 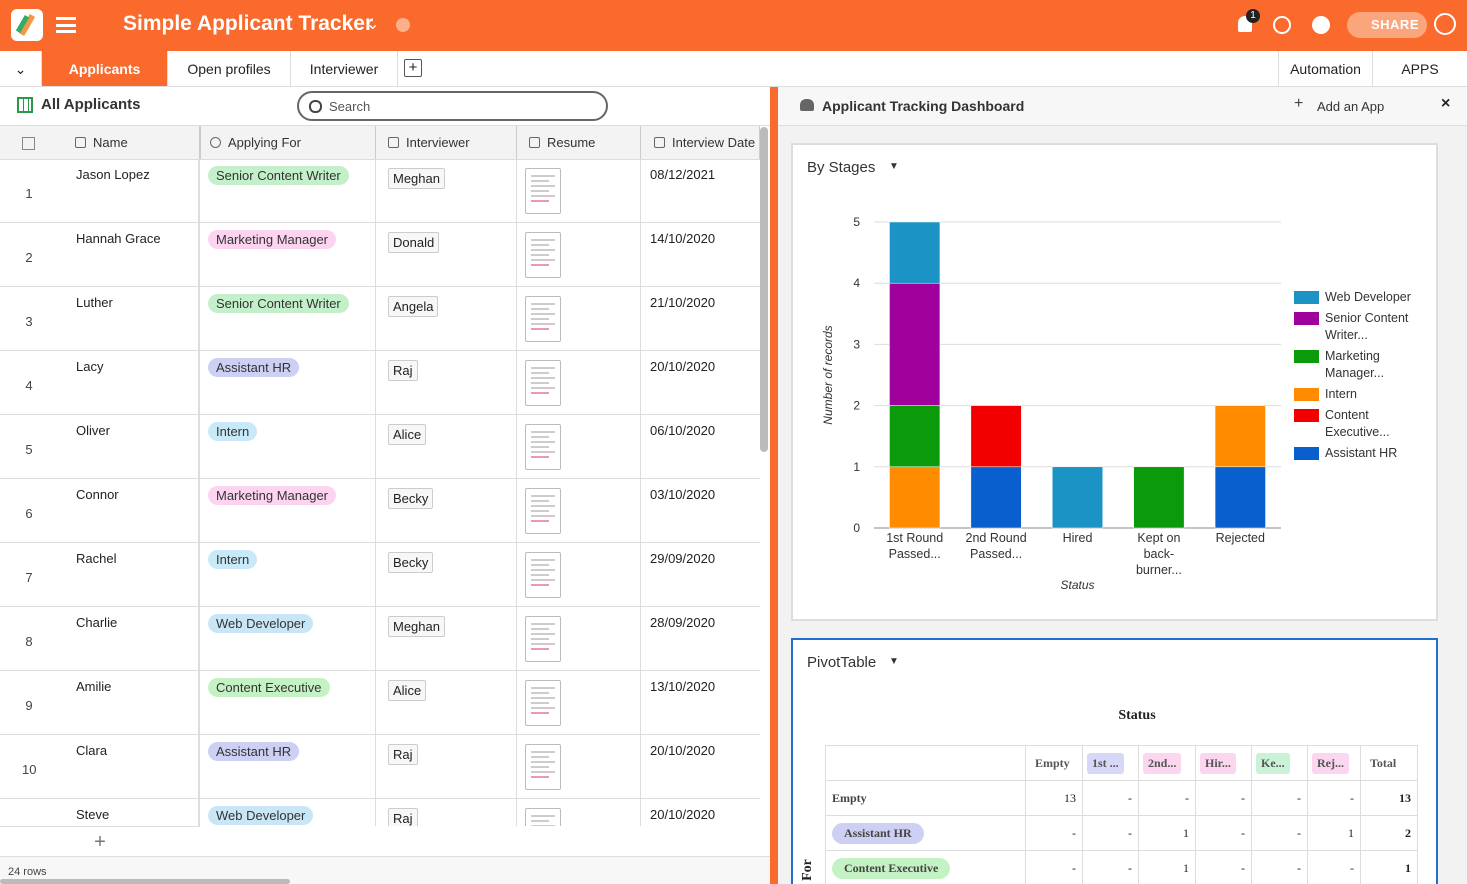 What do you see at coordinates (28, 143) in the screenshot?
I see `select-all` at bounding box center [28, 143].